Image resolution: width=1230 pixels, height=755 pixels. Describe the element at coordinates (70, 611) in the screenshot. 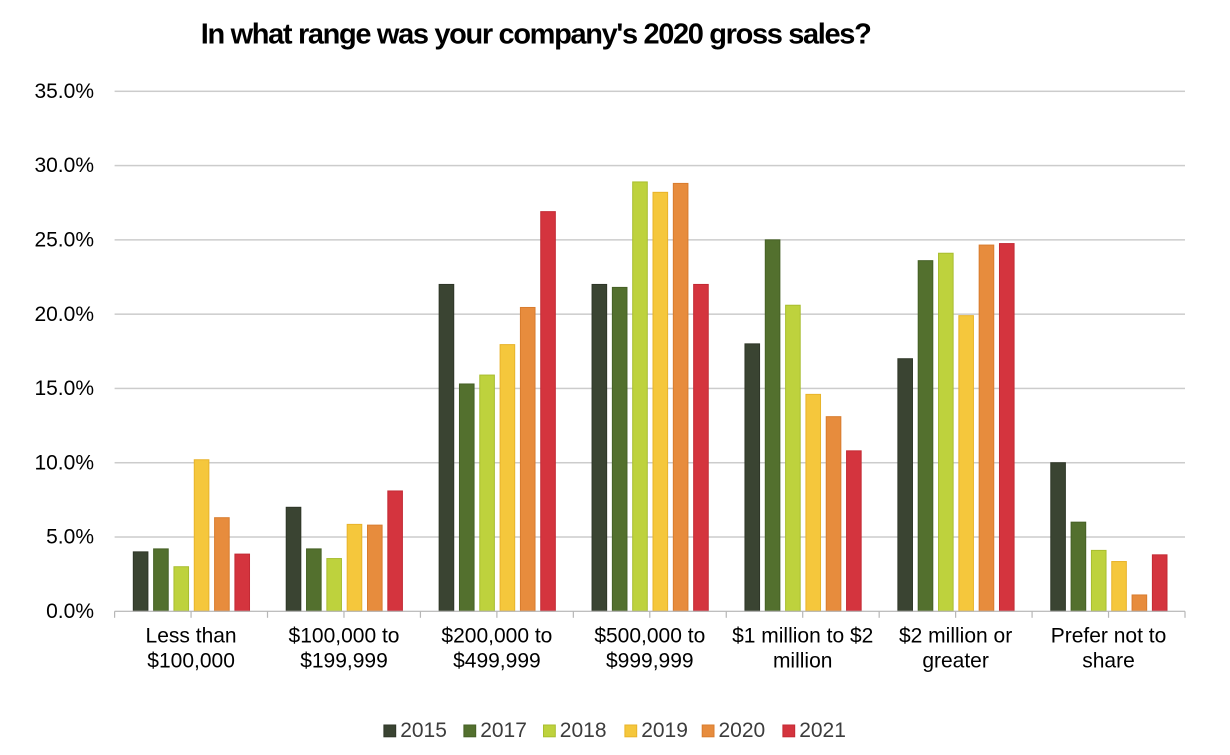

I see `svg-text: 0.0%` at that location.